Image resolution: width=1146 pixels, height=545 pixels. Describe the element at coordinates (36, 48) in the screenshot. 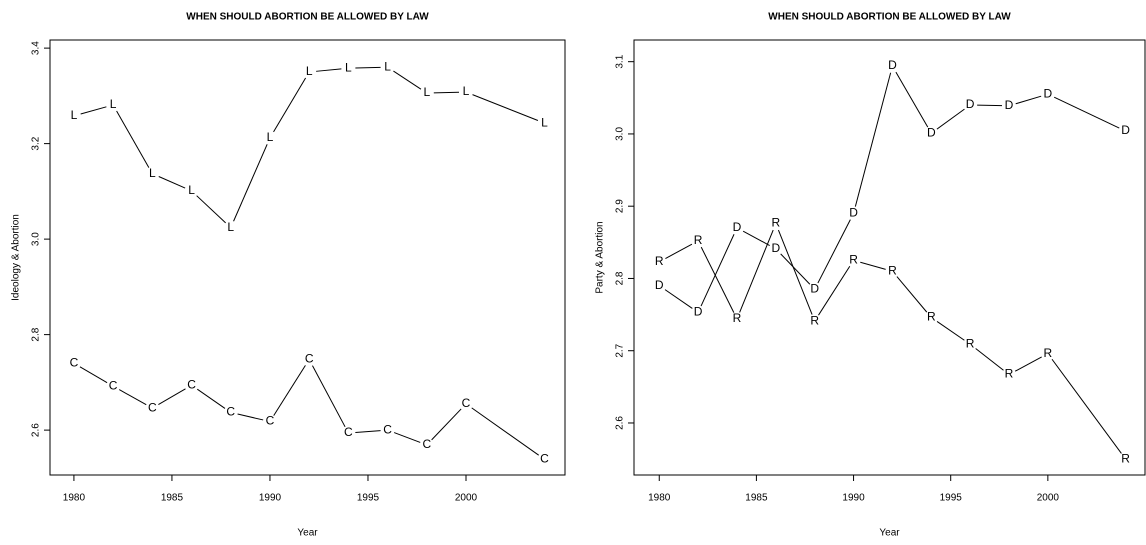

I see `y-tick-label: 3.4` at that location.